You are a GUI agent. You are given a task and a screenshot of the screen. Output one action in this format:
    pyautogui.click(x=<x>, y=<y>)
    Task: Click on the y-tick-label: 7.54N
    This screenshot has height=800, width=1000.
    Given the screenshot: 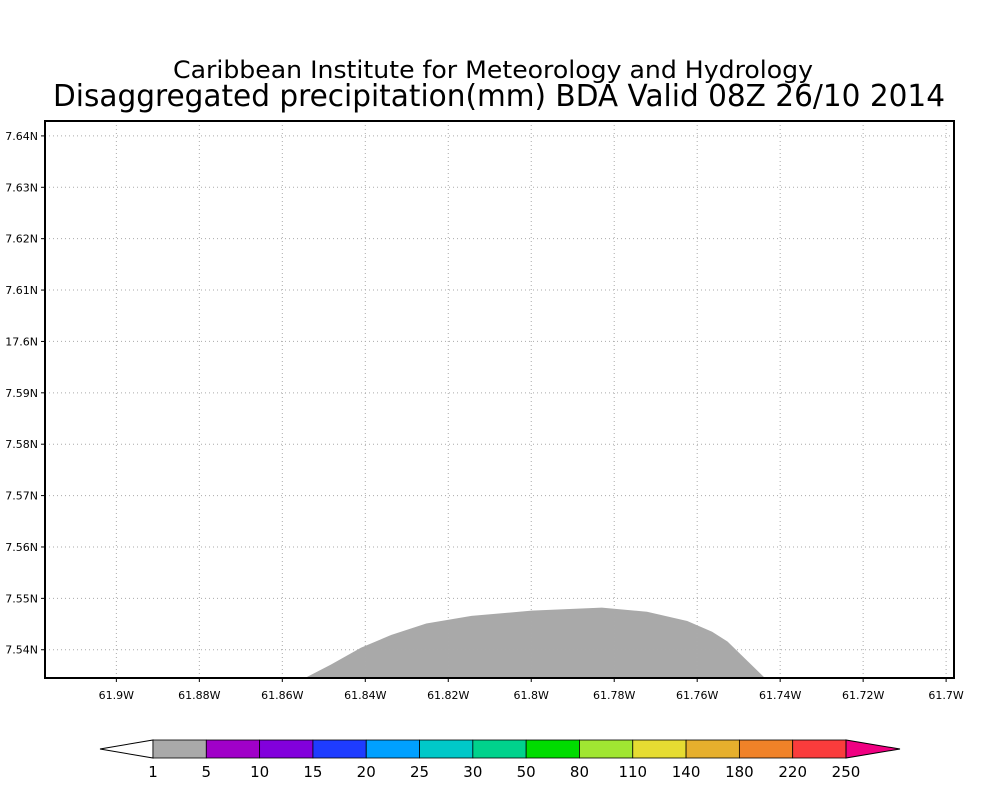 What is the action you would take?
    pyautogui.click(x=21, y=650)
    